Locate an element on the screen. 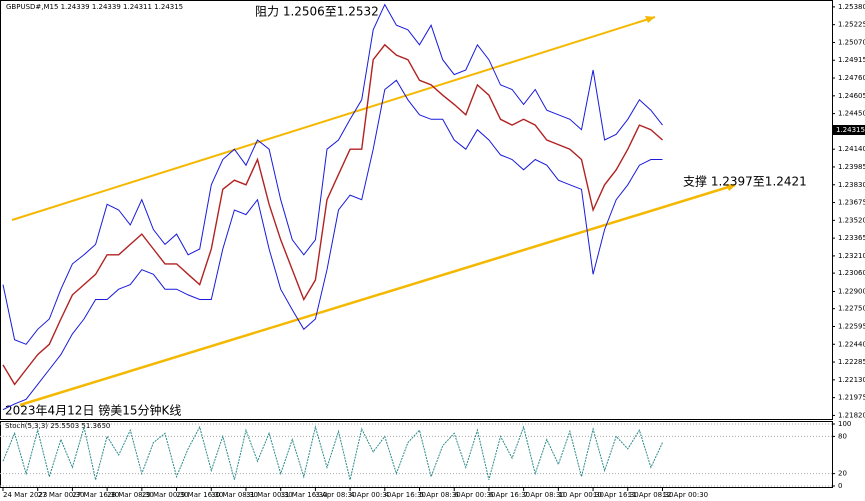 This screenshot has width=865, height=501. y-tick-label: 1.23830 is located at coordinates (851, 185).